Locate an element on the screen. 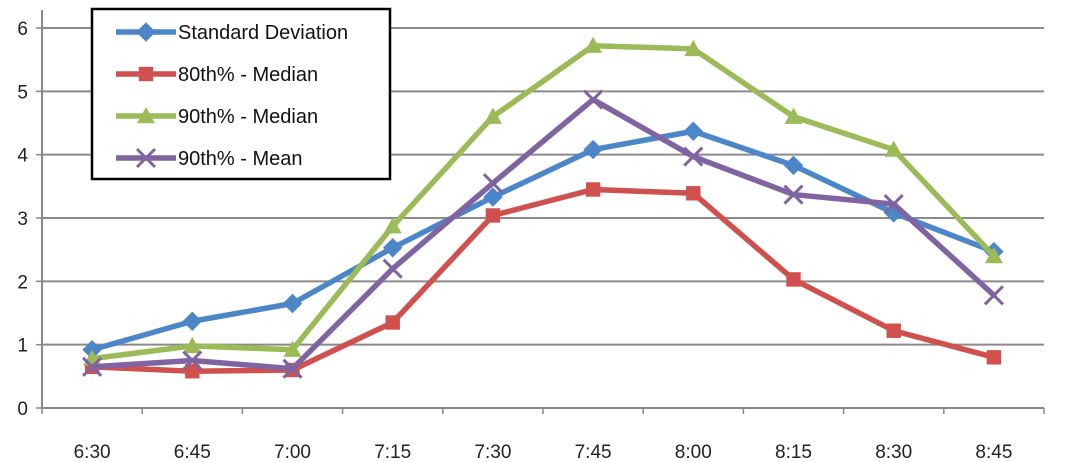 The height and width of the screenshot is (462, 1066). x-tick-label: 6:30 is located at coordinates (92, 452).